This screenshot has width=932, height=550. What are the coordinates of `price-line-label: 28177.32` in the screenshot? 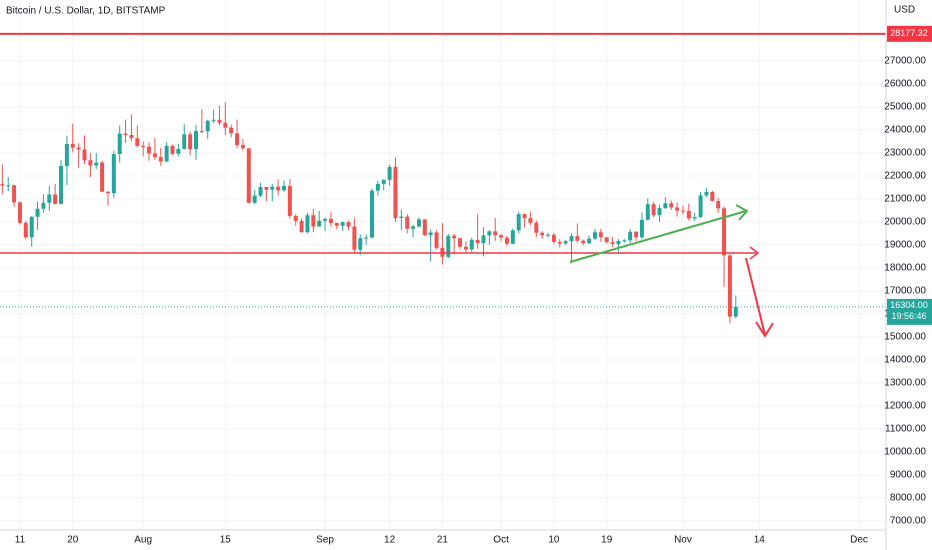 It's located at (909, 33).